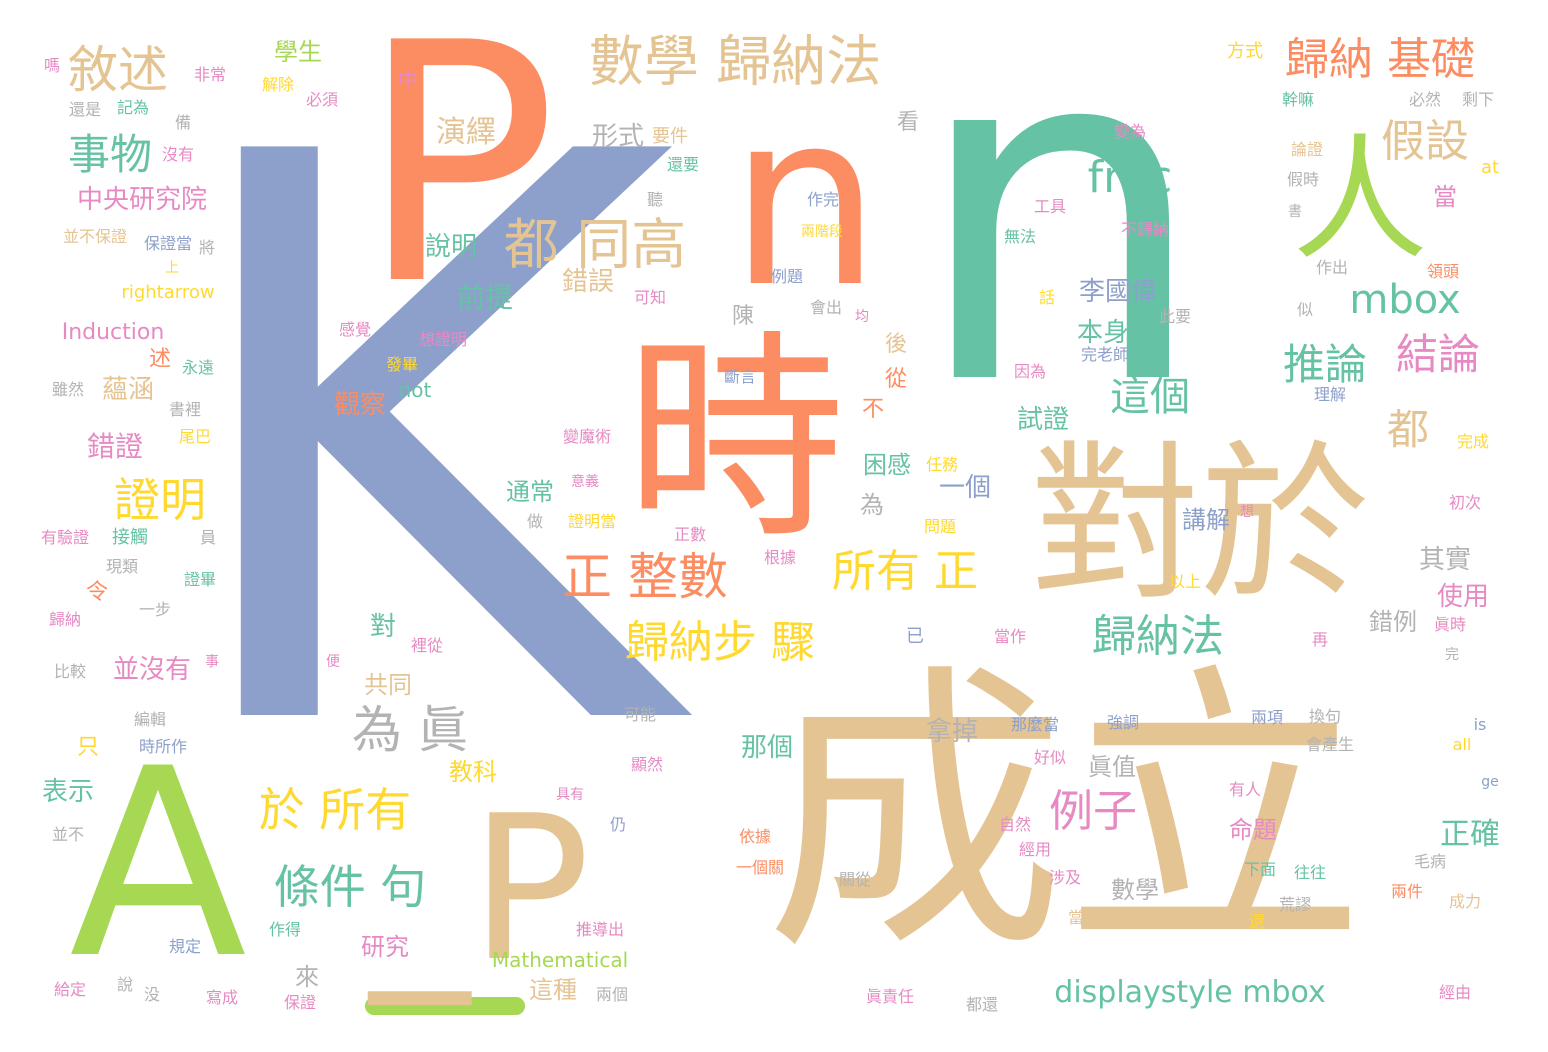 This screenshot has width=1548, height=1052. What do you see at coordinates (618, 824) in the screenshot?
I see `cloud-word: 仍` at bounding box center [618, 824].